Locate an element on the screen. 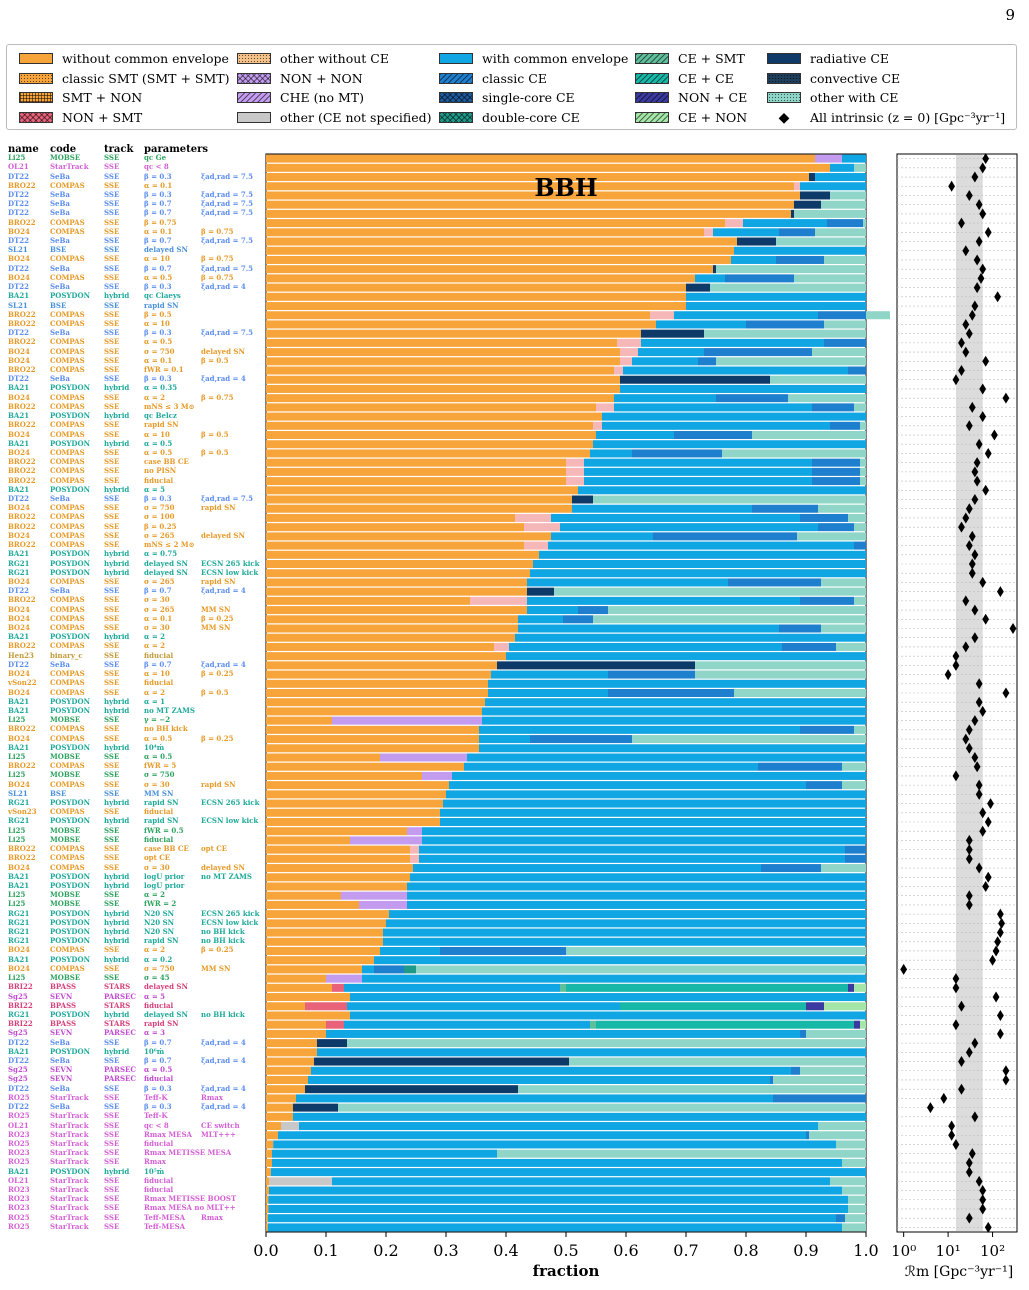 The image size is (1029, 1290). row-name: OL21 is located at coordinates (18, 1125).